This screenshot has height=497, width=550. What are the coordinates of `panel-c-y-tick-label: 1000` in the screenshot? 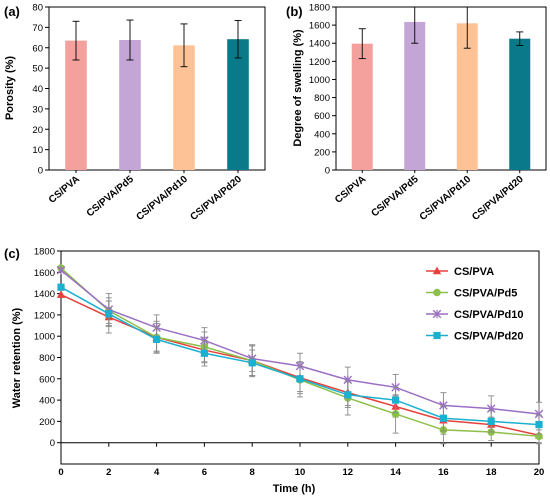 It's located at (44, 337).